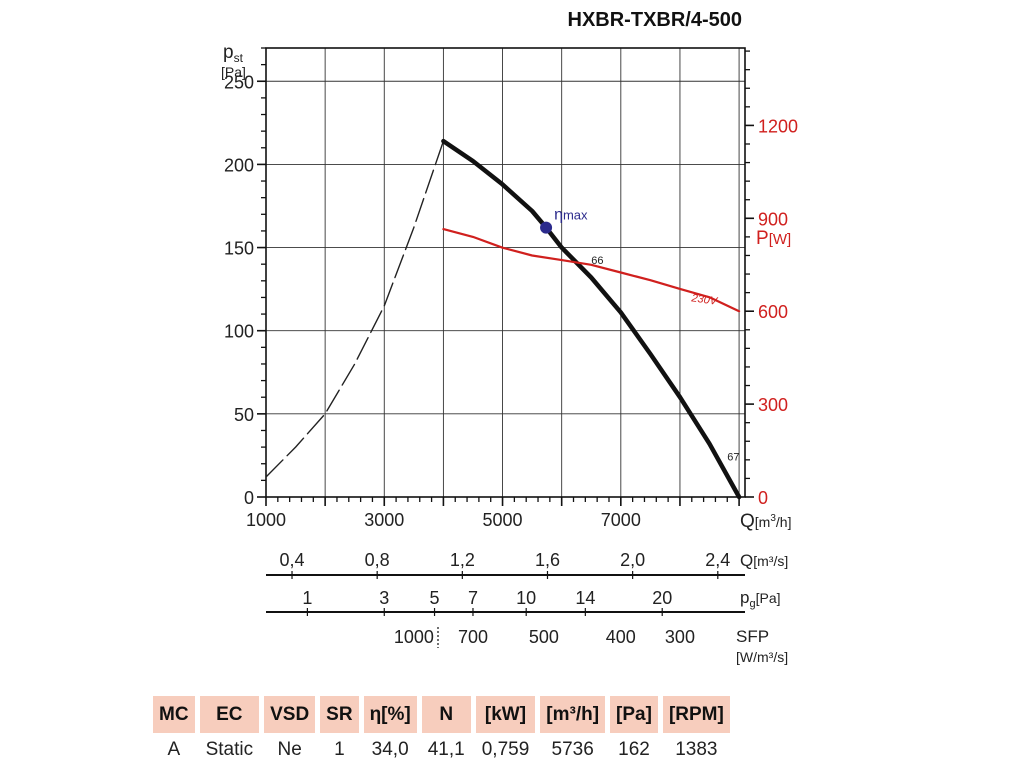 The height and width of the screenshot is (768, 1024). I want to click on scale-tick-label: 1000, so click(414, 637).